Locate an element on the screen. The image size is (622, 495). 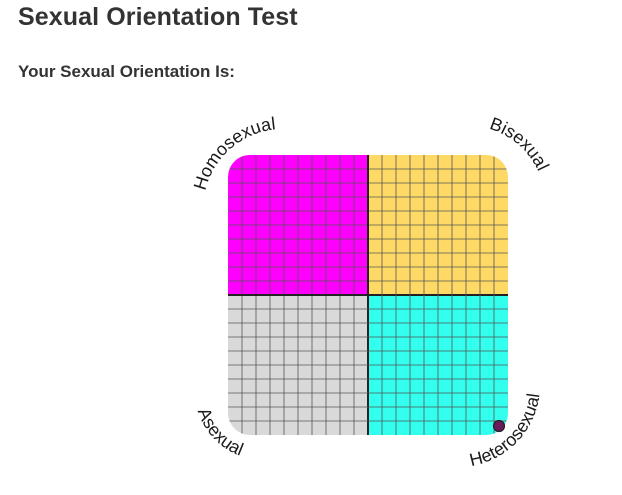
quadrant-bottom-right is located at coordinates (438, 365).